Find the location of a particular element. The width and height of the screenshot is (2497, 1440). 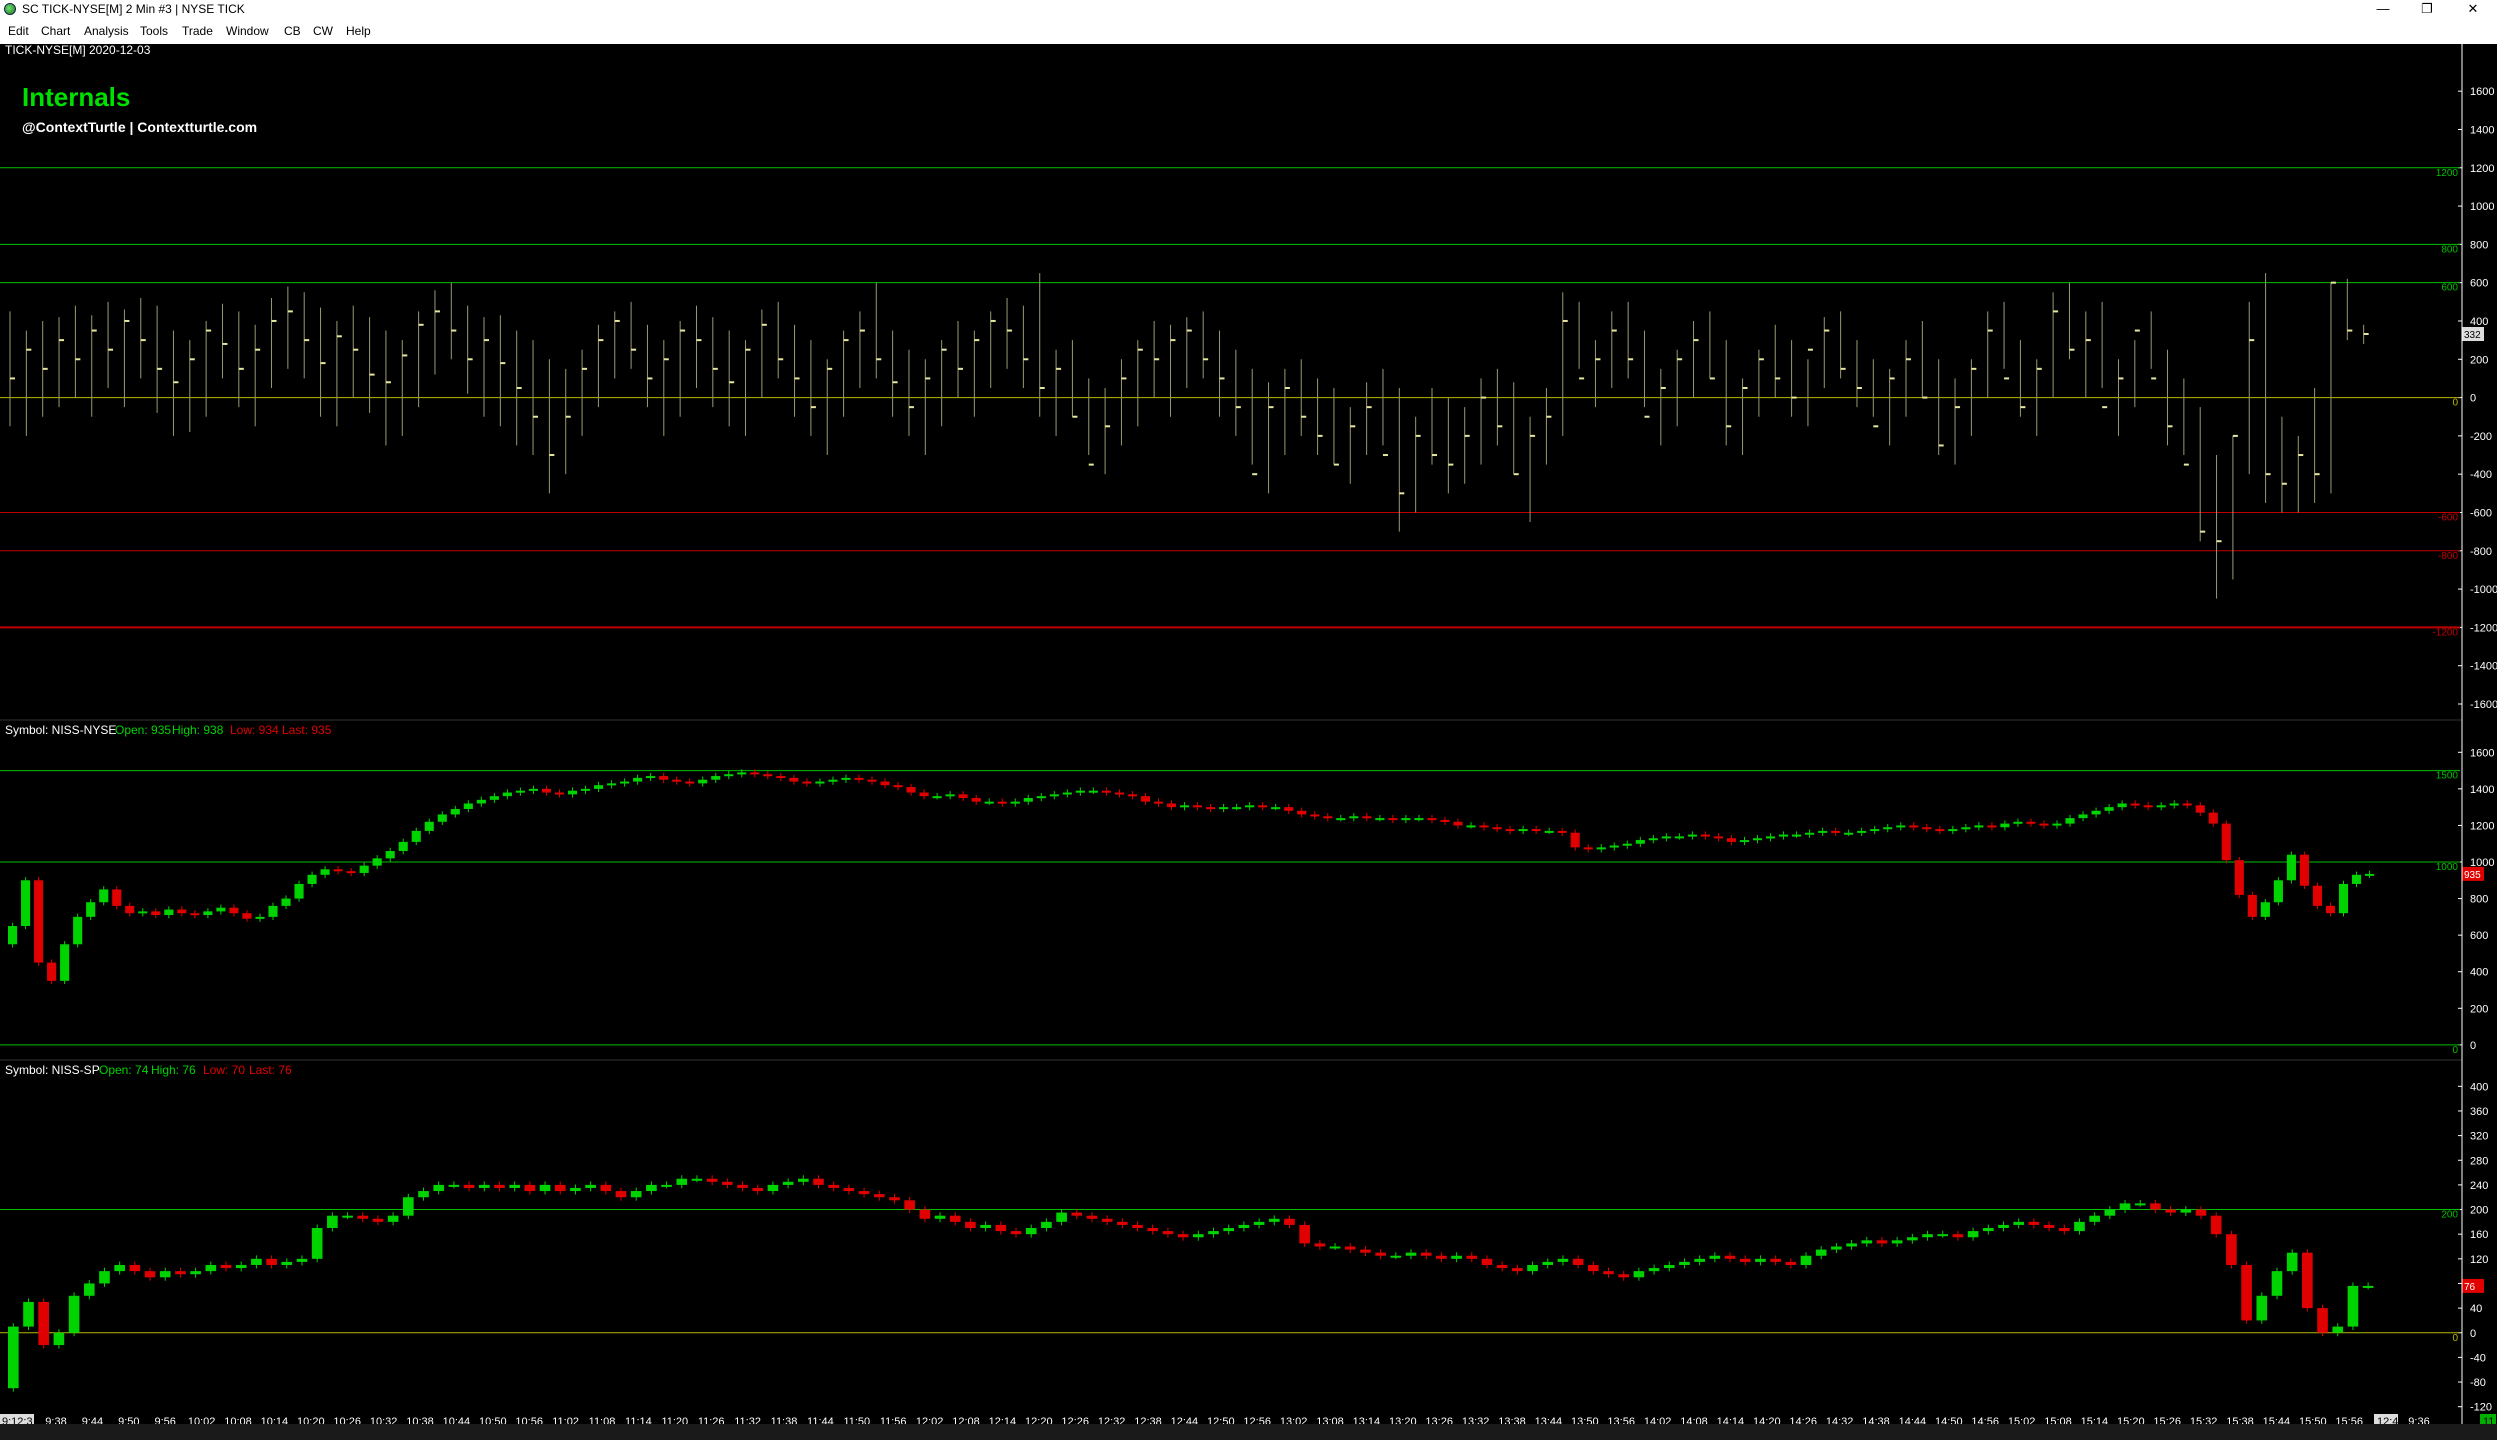

time-tick-label: 12:26 is located at coordinates (1075, 1420).